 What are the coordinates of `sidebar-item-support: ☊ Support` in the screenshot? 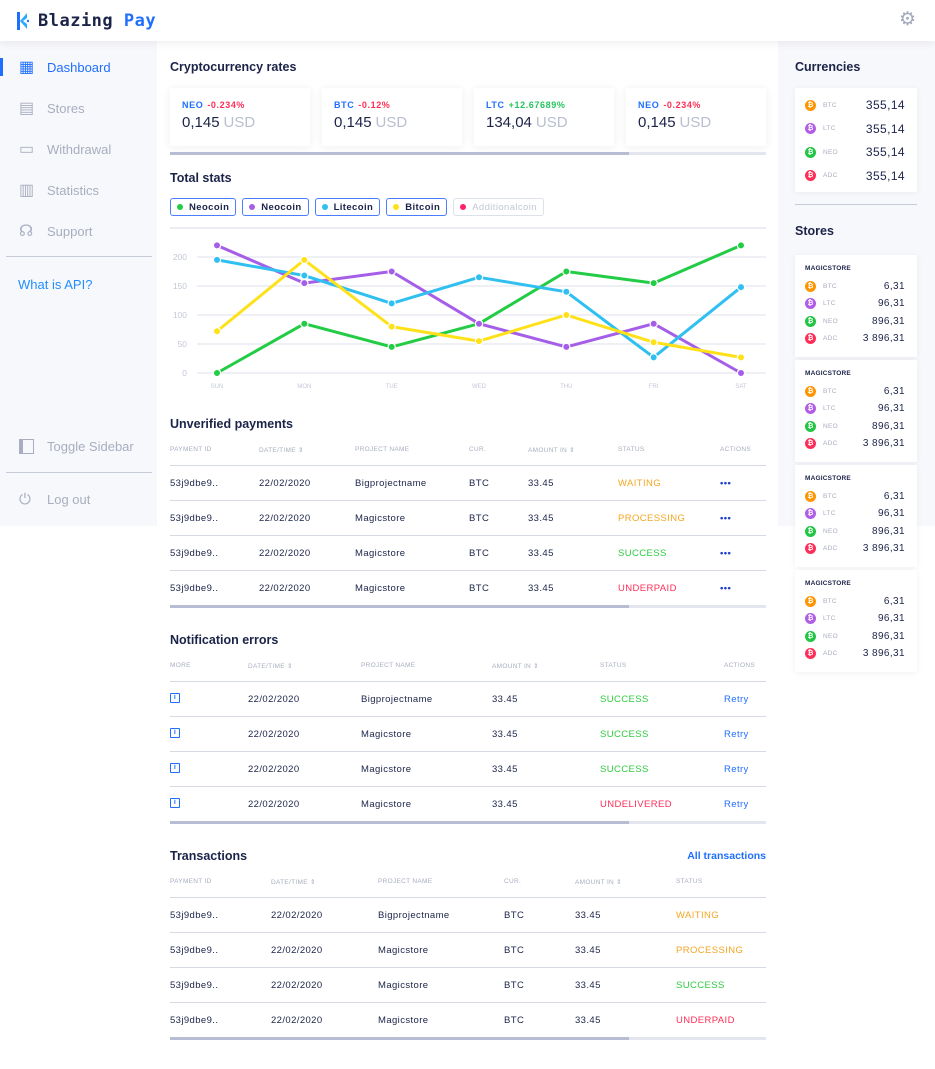 It's located at (78, 231).